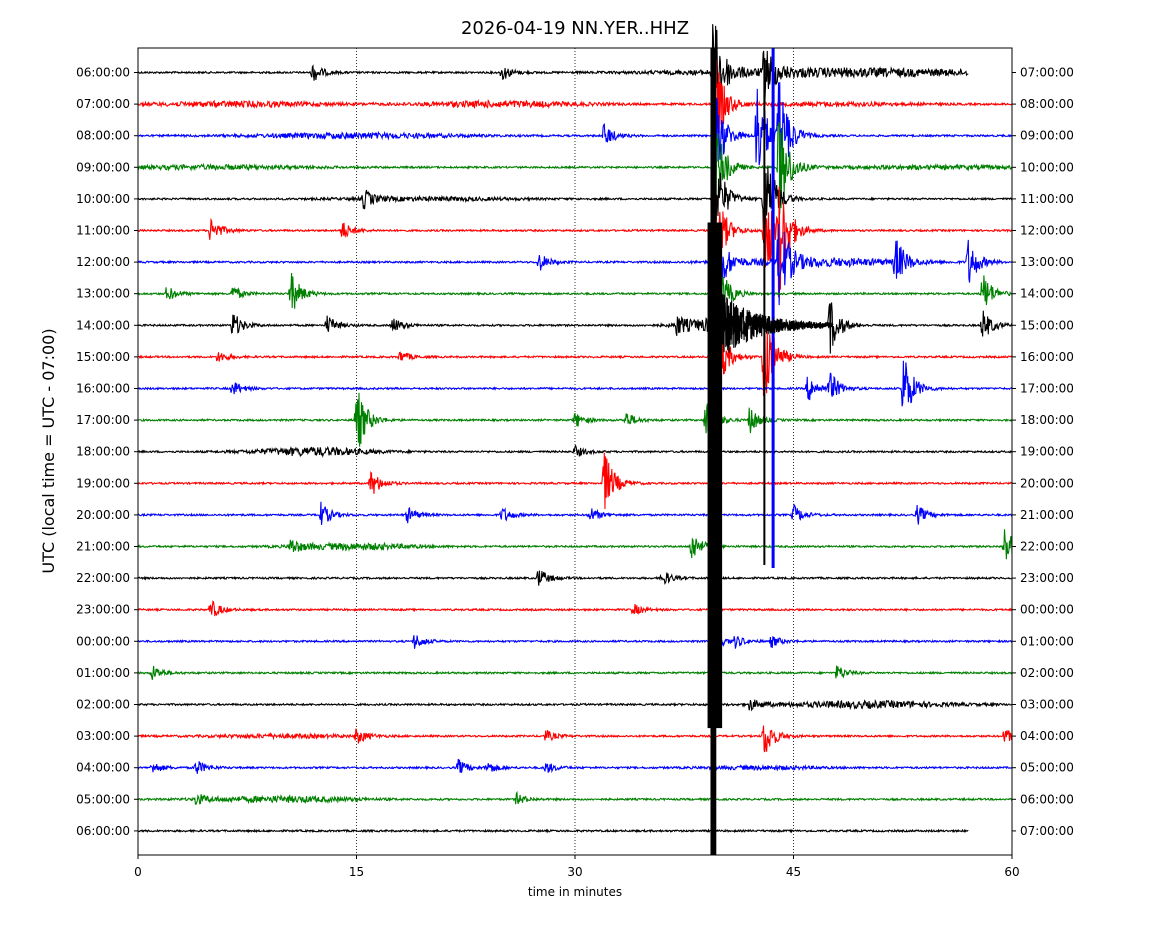  I want to click on y-tick-label-left: 17:00:00, so click(103, 420).